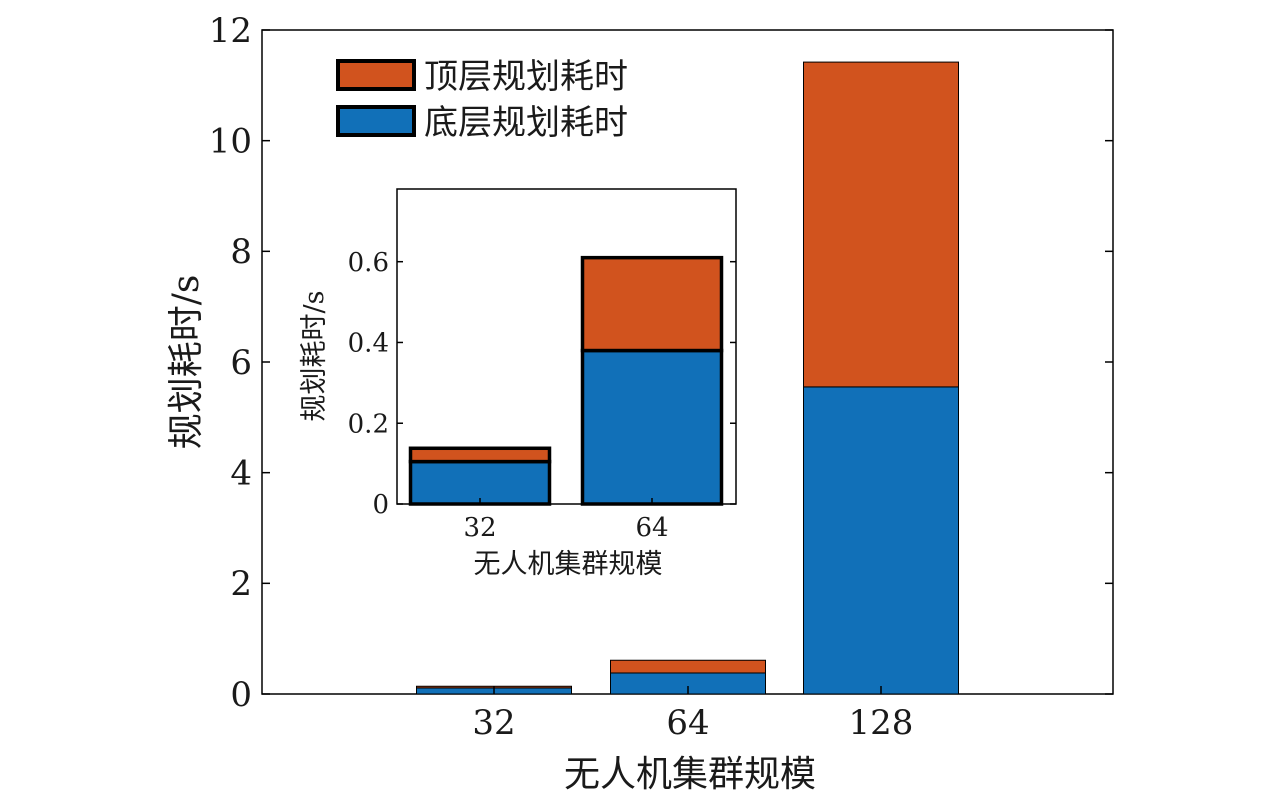 The image size is (1276, 800). I want to click on inset-y-axis: 0 0.2 0.4 0.6, so click(542, 384).